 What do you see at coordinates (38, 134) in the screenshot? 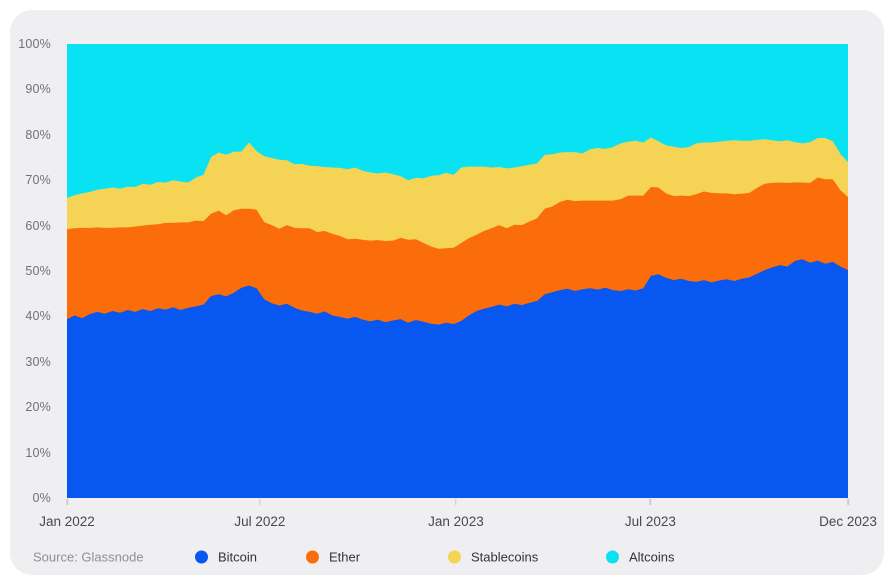
I see `y-tick-label-80pct: 80%` at bounding box center [38, 134].